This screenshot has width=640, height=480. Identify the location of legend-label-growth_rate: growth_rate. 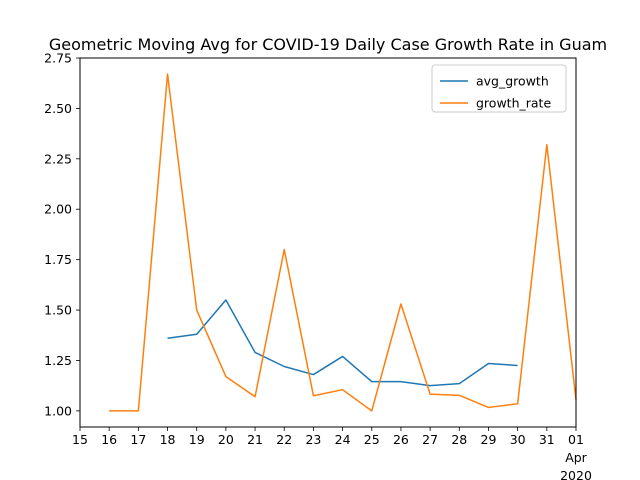
(513, 103).